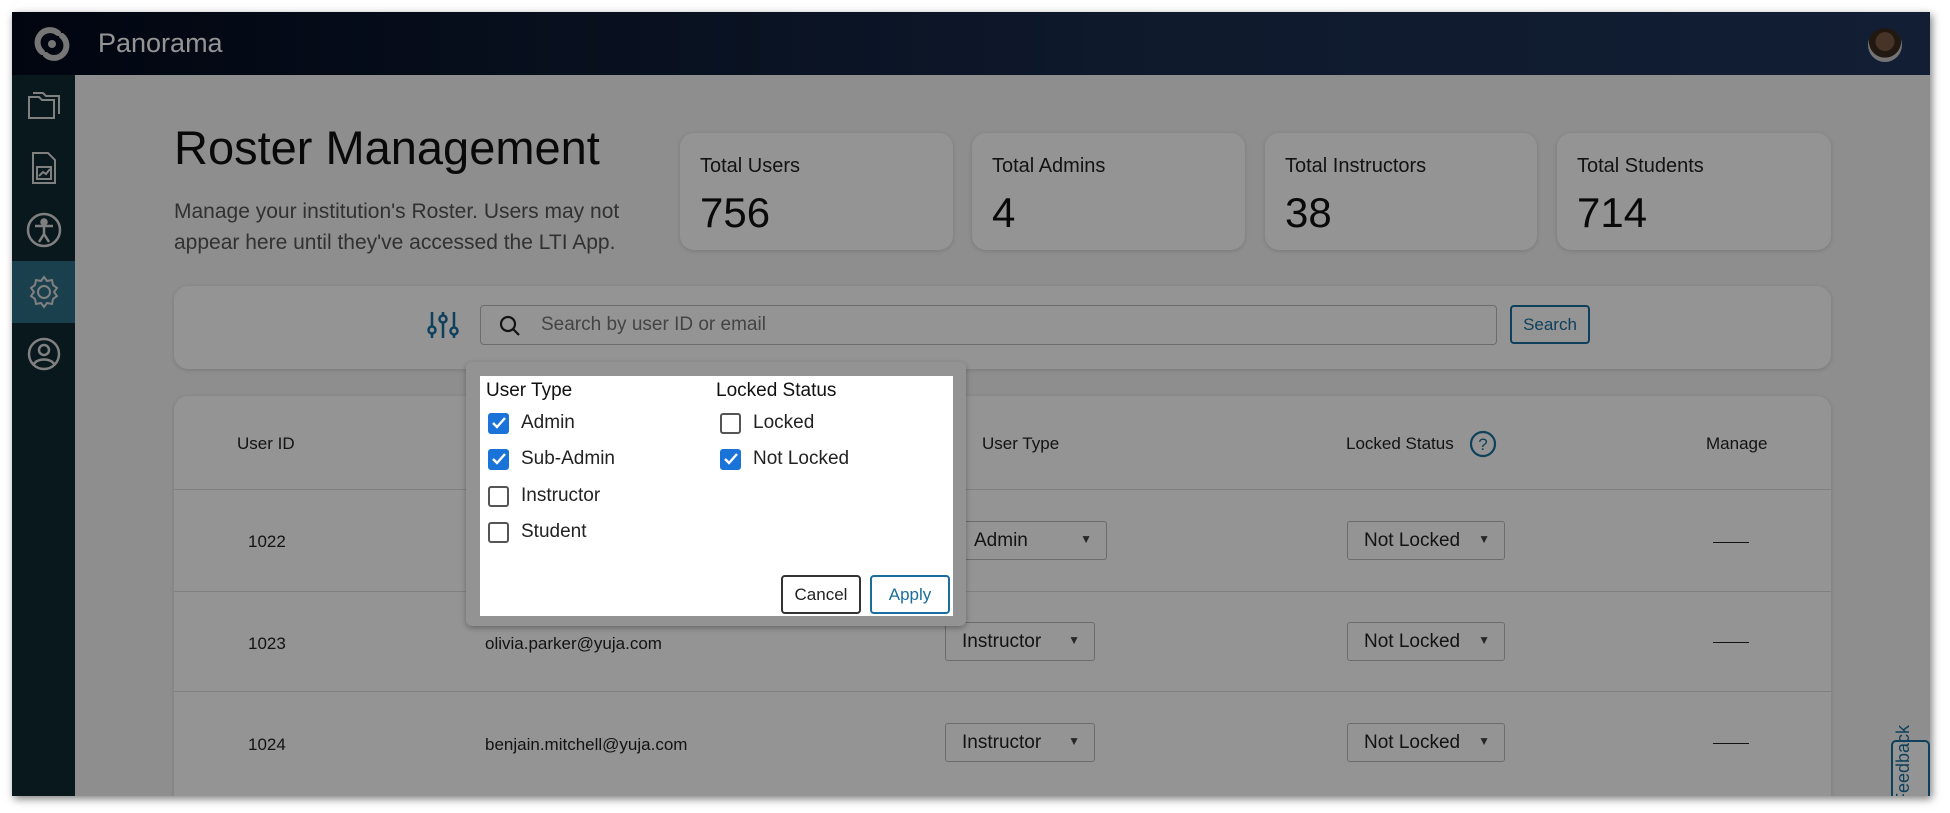  What do you see at coordinates (1400, 443) in the screenshot?
I see `header-locked-status: Locked Status` at bounding box center [1400, 443].